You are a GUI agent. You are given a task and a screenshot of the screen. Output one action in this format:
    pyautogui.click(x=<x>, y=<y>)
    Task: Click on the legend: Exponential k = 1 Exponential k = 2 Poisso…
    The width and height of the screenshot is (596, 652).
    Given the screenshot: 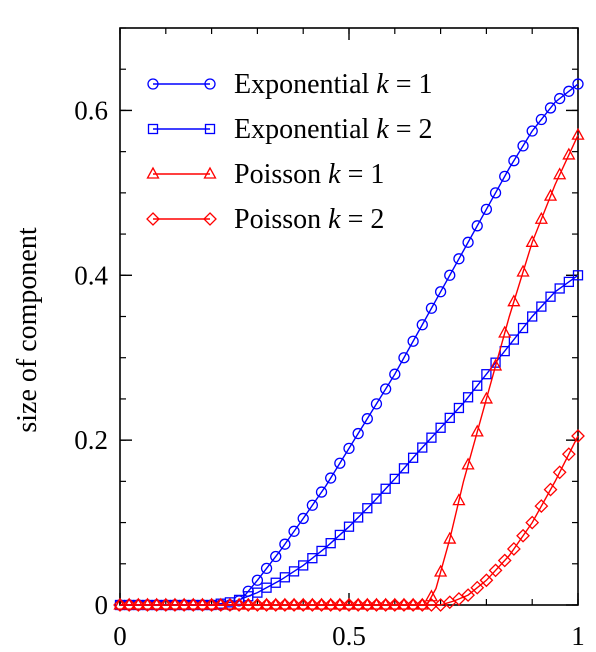 What is the action you would take?
    pyautogui.click(x=289, y=152)
    